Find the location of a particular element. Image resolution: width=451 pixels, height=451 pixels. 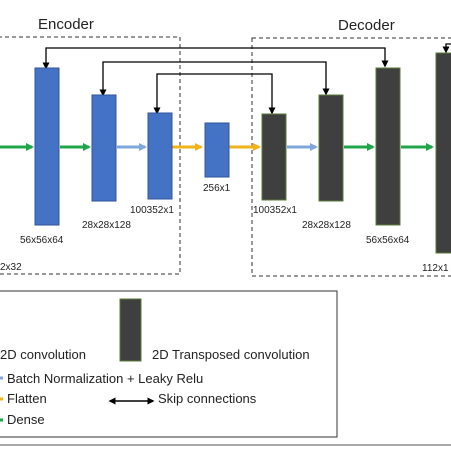

encoder-block-3-dim: 100352x1 is located at coordinates (152, 210).